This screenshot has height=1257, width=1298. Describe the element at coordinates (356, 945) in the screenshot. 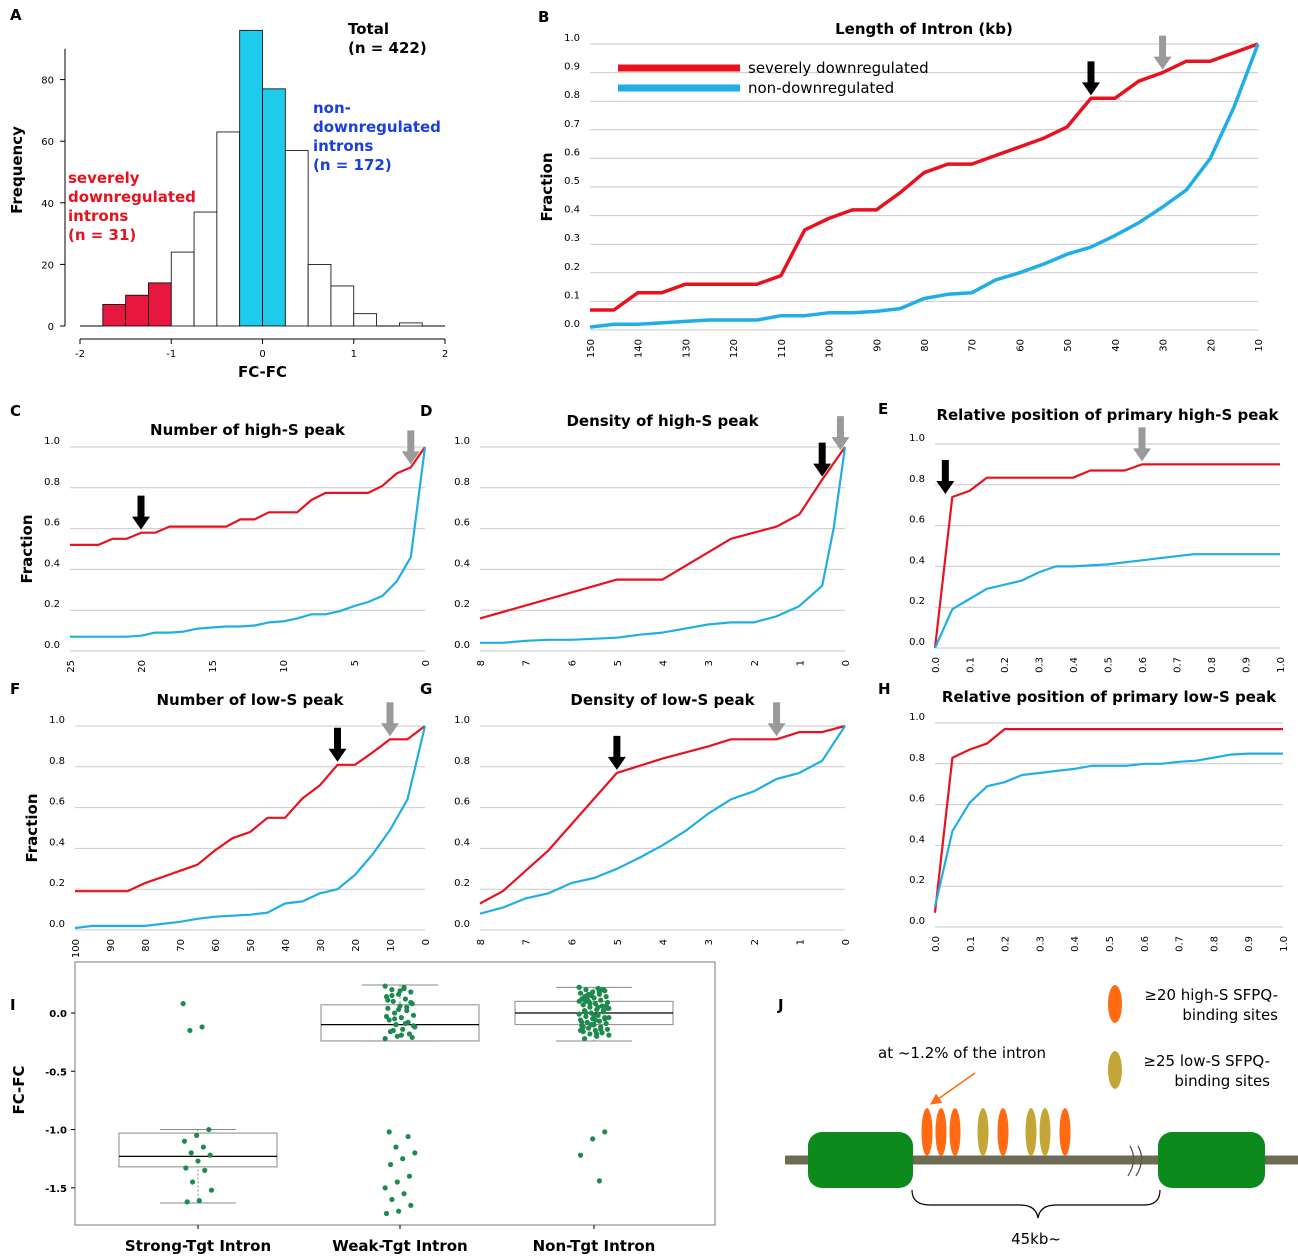

I see `xtick-F-8: 20` at that location.